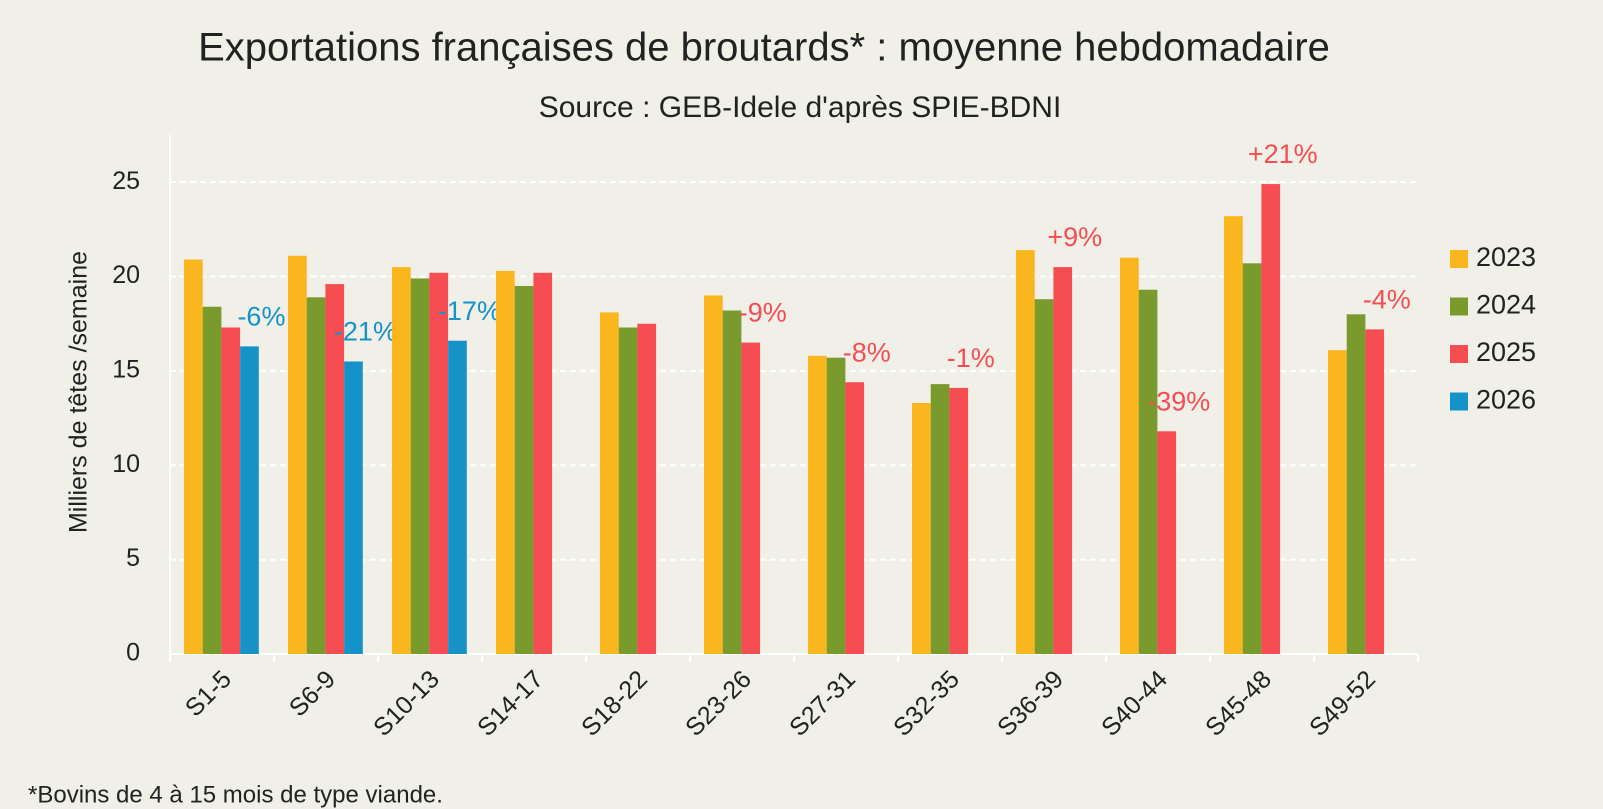  What do you see at coordinates (800, 107) in the screenshot?
I see `chart-subtitle: Source : GEB-Idele d'après SPIE-BDNI` at bounding box center [800, 107].